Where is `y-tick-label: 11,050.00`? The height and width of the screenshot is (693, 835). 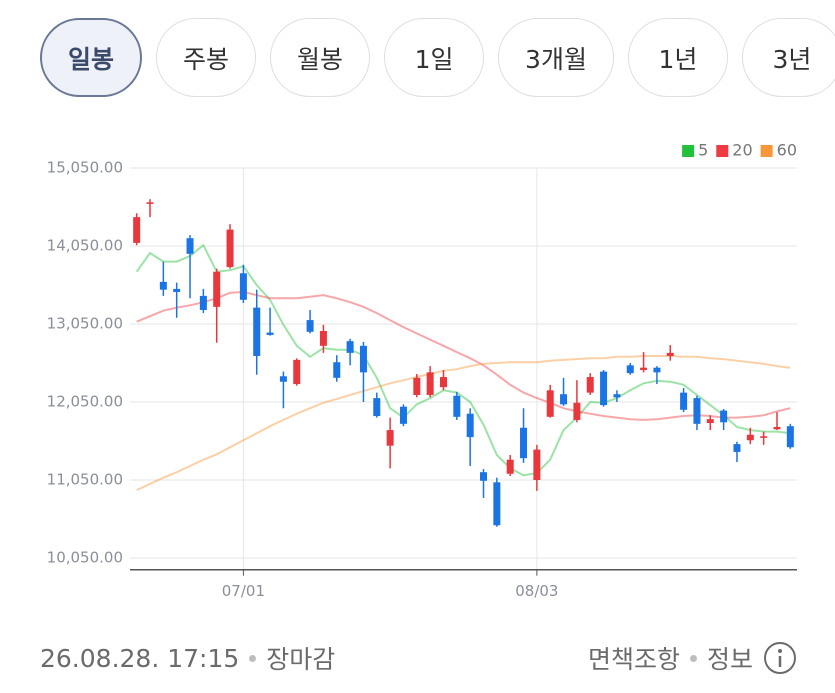
y-tick-label: 11,050.00 is located at coordinates (85, 480).